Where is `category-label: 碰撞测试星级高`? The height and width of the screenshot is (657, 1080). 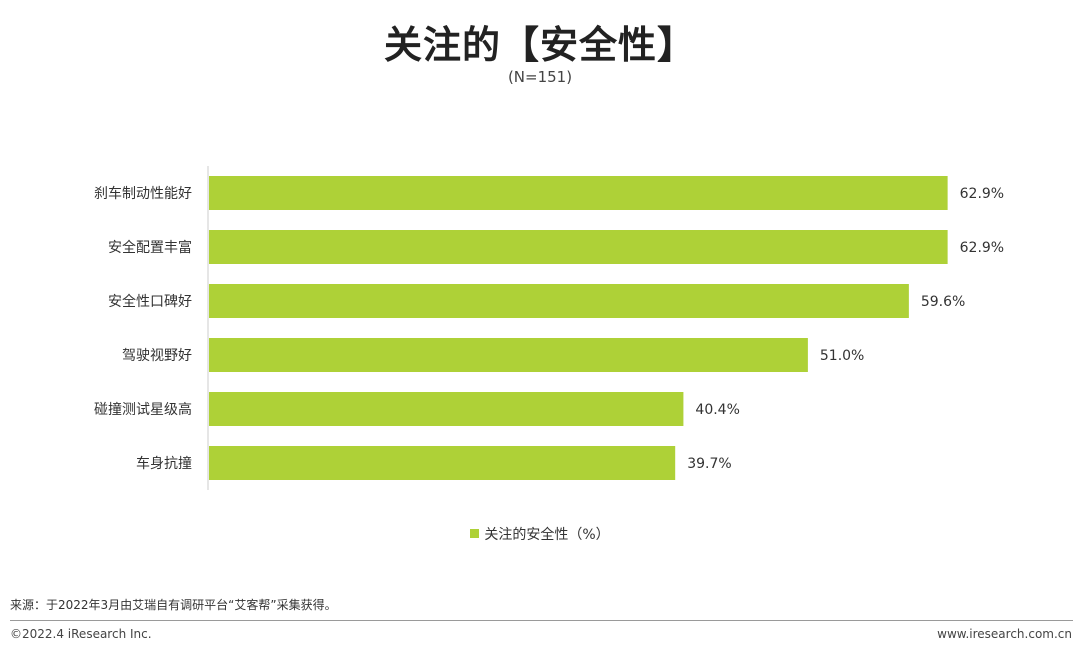 category-label: 碰撞测试星级高 is located at coordinates (143, 409).